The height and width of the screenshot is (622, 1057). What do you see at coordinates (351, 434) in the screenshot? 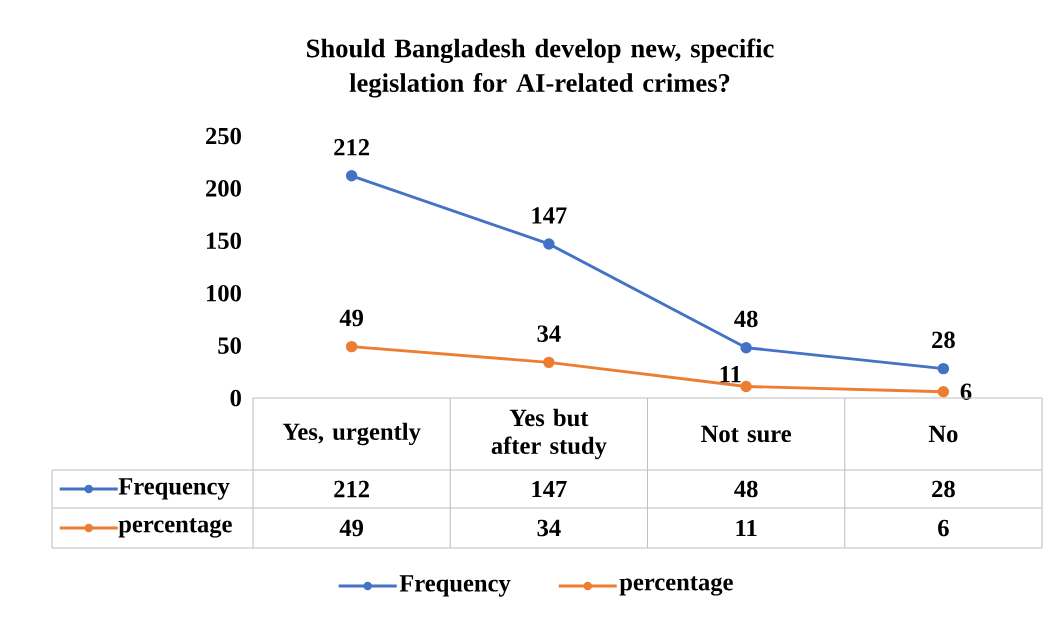
I see `x-tick-label: Yes, urgently` at bounding box center [351, 434].